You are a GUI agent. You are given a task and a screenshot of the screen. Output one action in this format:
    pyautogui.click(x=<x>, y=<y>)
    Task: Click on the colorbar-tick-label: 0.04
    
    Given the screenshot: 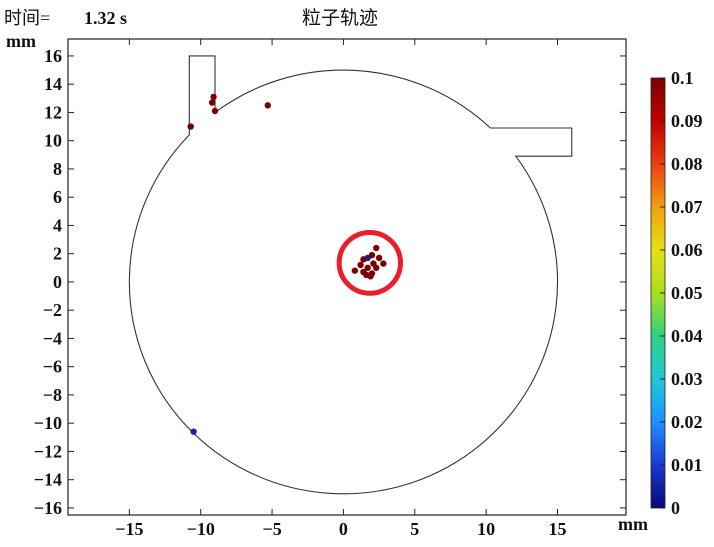 What is the action you would take?
    pyautogui.click(x=687, y=336)
    